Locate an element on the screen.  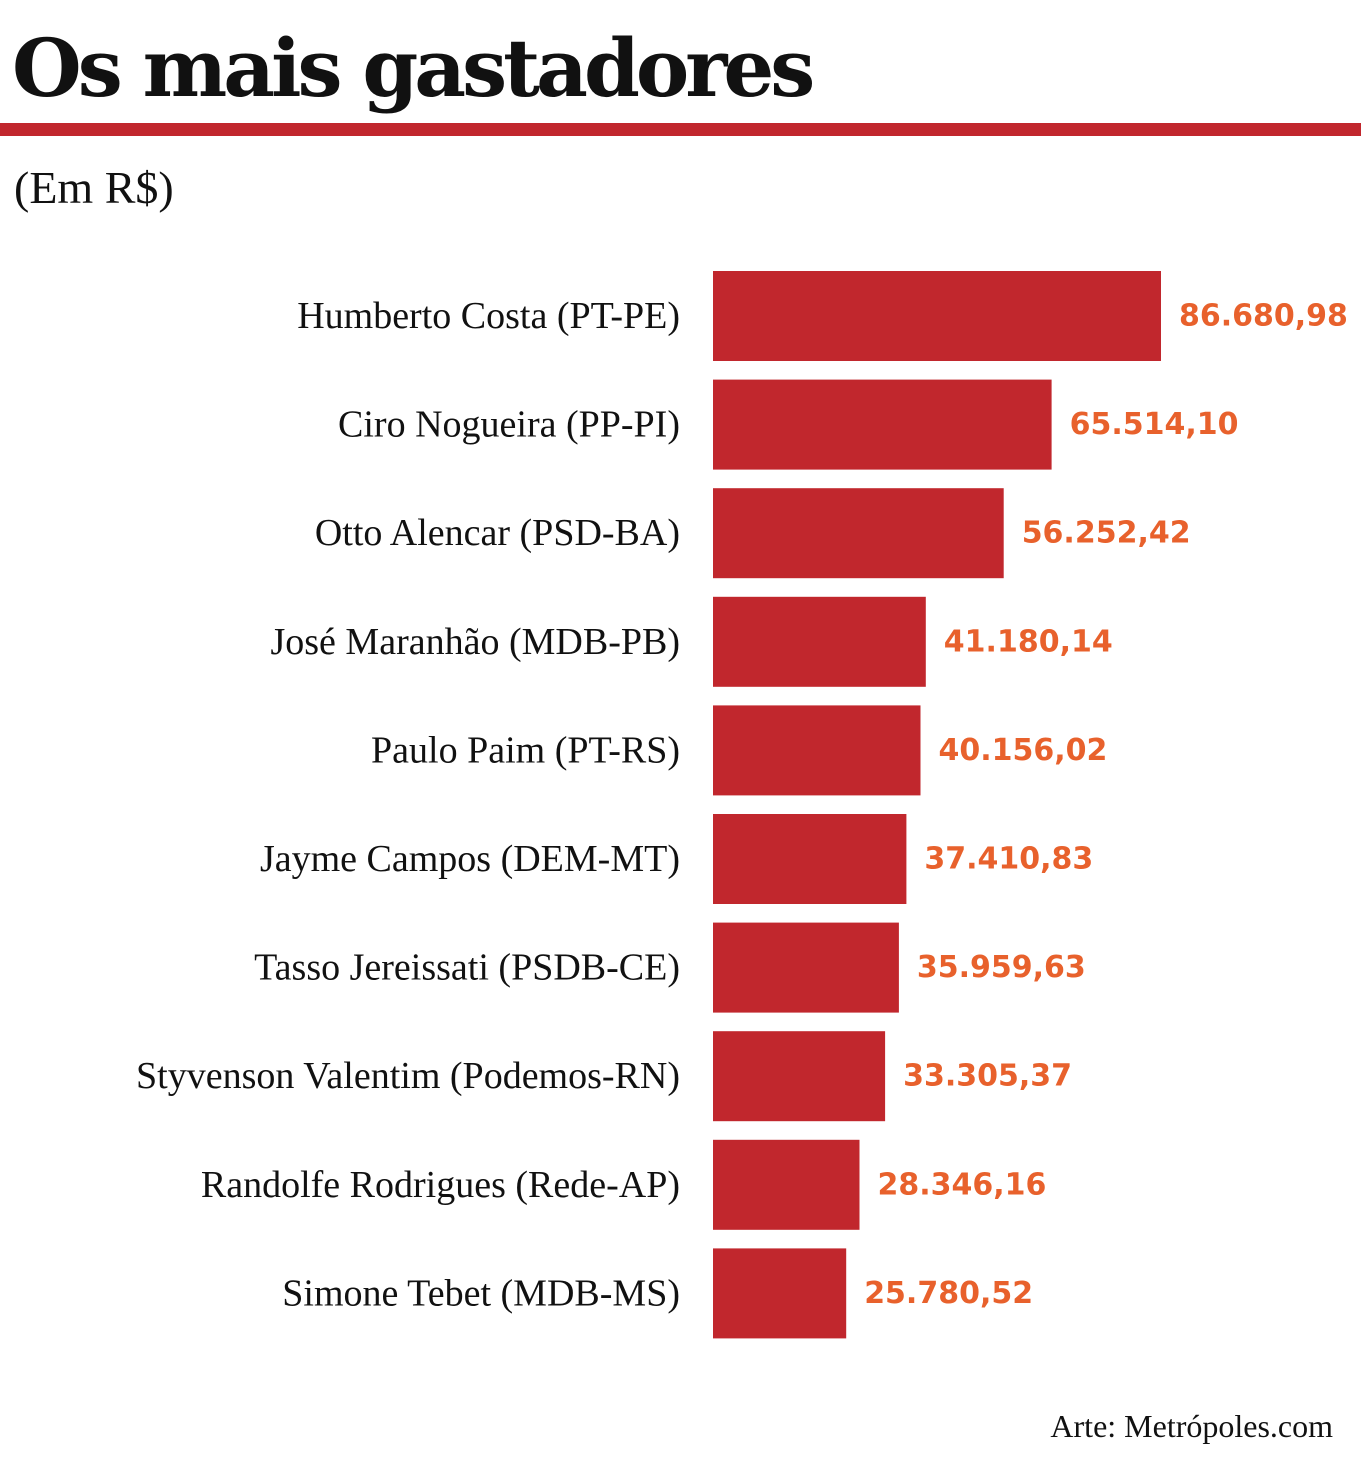
value-label: 40.156,02 is located at coordinates (1023, 750).